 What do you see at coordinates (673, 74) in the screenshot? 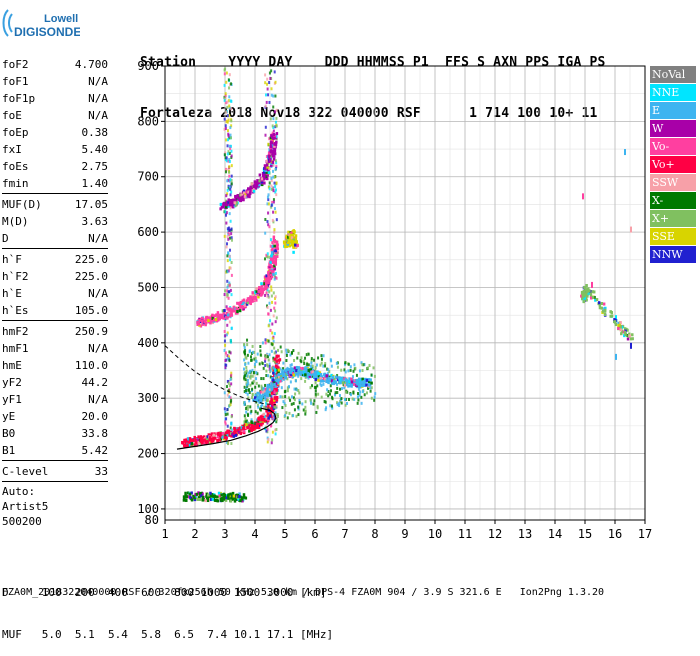
I see `legend-item: NoVal` at bounding box center [673, 74].